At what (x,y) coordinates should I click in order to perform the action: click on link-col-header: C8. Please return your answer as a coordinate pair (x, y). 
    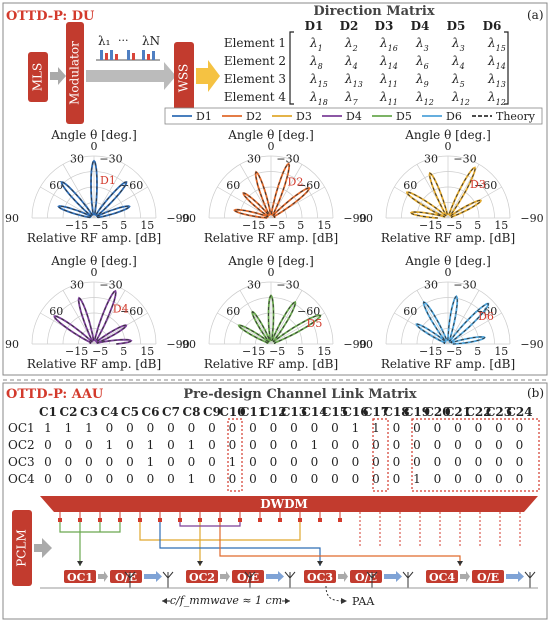
    Looking at the image, I should click on (192, 412).